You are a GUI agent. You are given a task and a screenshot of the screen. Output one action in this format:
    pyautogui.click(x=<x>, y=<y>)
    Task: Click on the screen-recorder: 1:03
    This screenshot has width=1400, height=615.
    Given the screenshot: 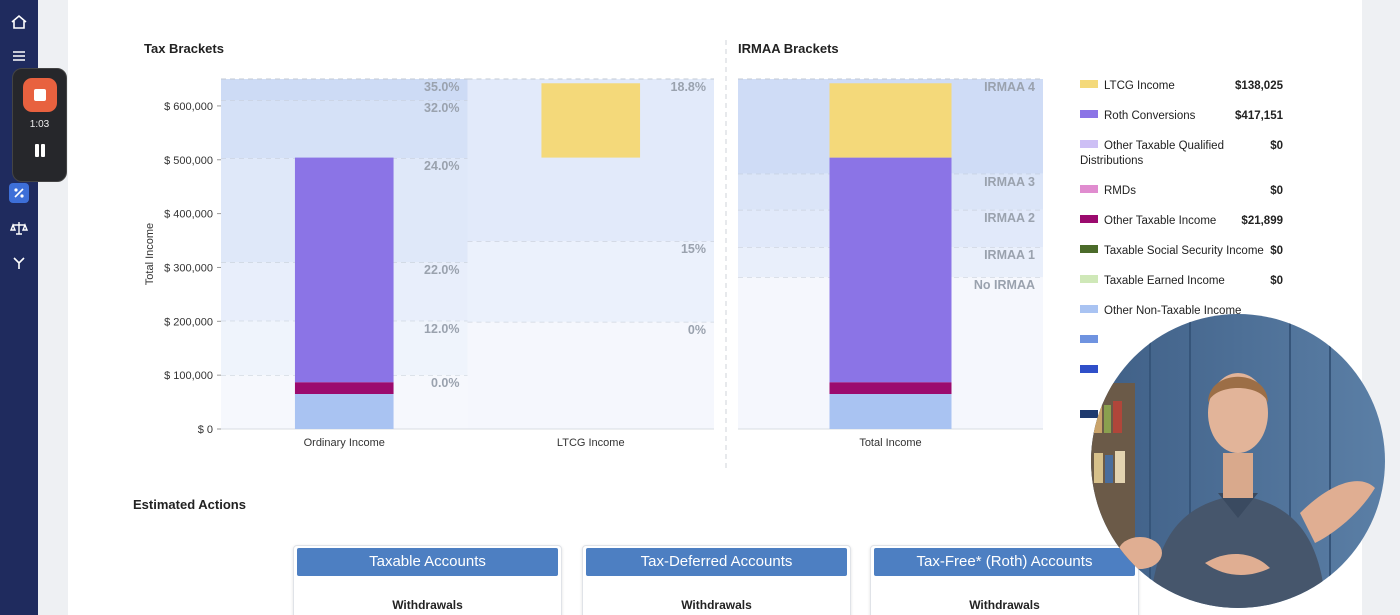 What is the action you would take?
    pyautogui.click(x=39, y=125)
    